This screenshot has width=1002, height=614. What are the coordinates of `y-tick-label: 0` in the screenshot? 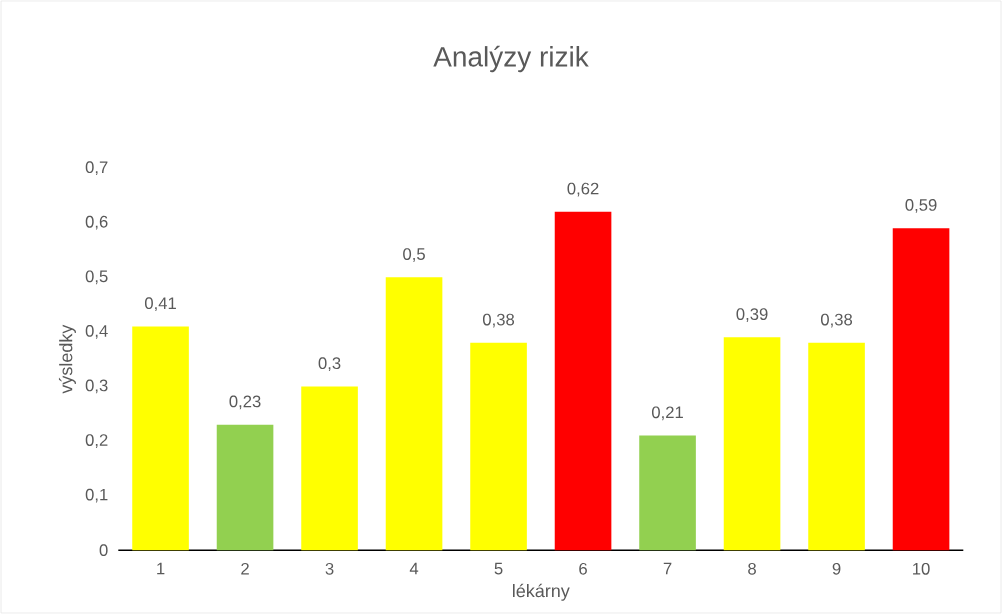 It's located at (103, 550).